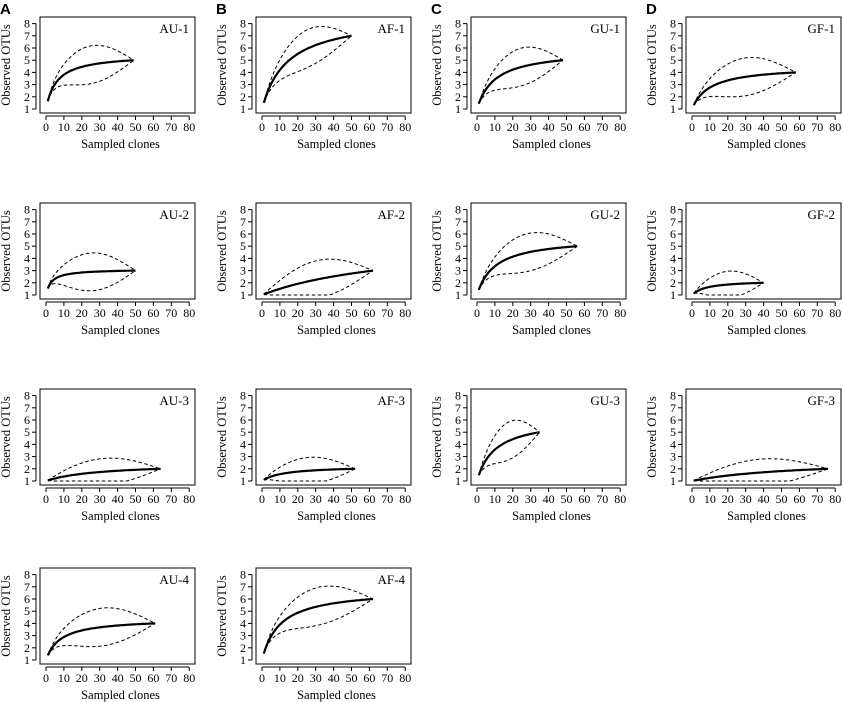  I want to click on panel-title: AU-1, so click(174, 28).